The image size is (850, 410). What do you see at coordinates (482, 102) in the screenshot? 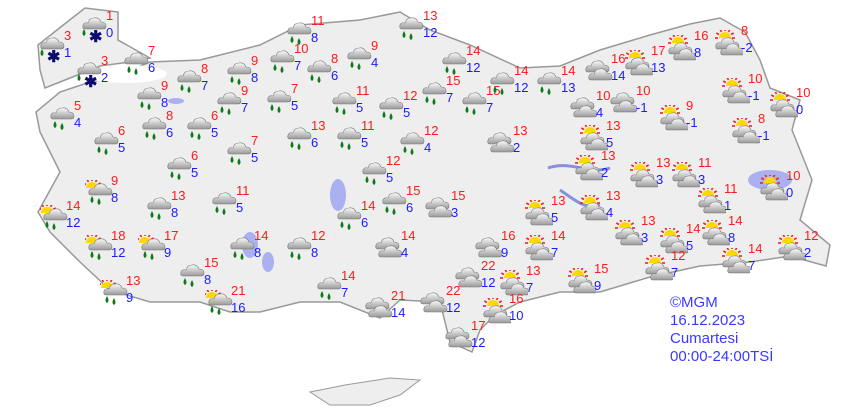
I see `station: 15 7` at bounding box center [482, 102].